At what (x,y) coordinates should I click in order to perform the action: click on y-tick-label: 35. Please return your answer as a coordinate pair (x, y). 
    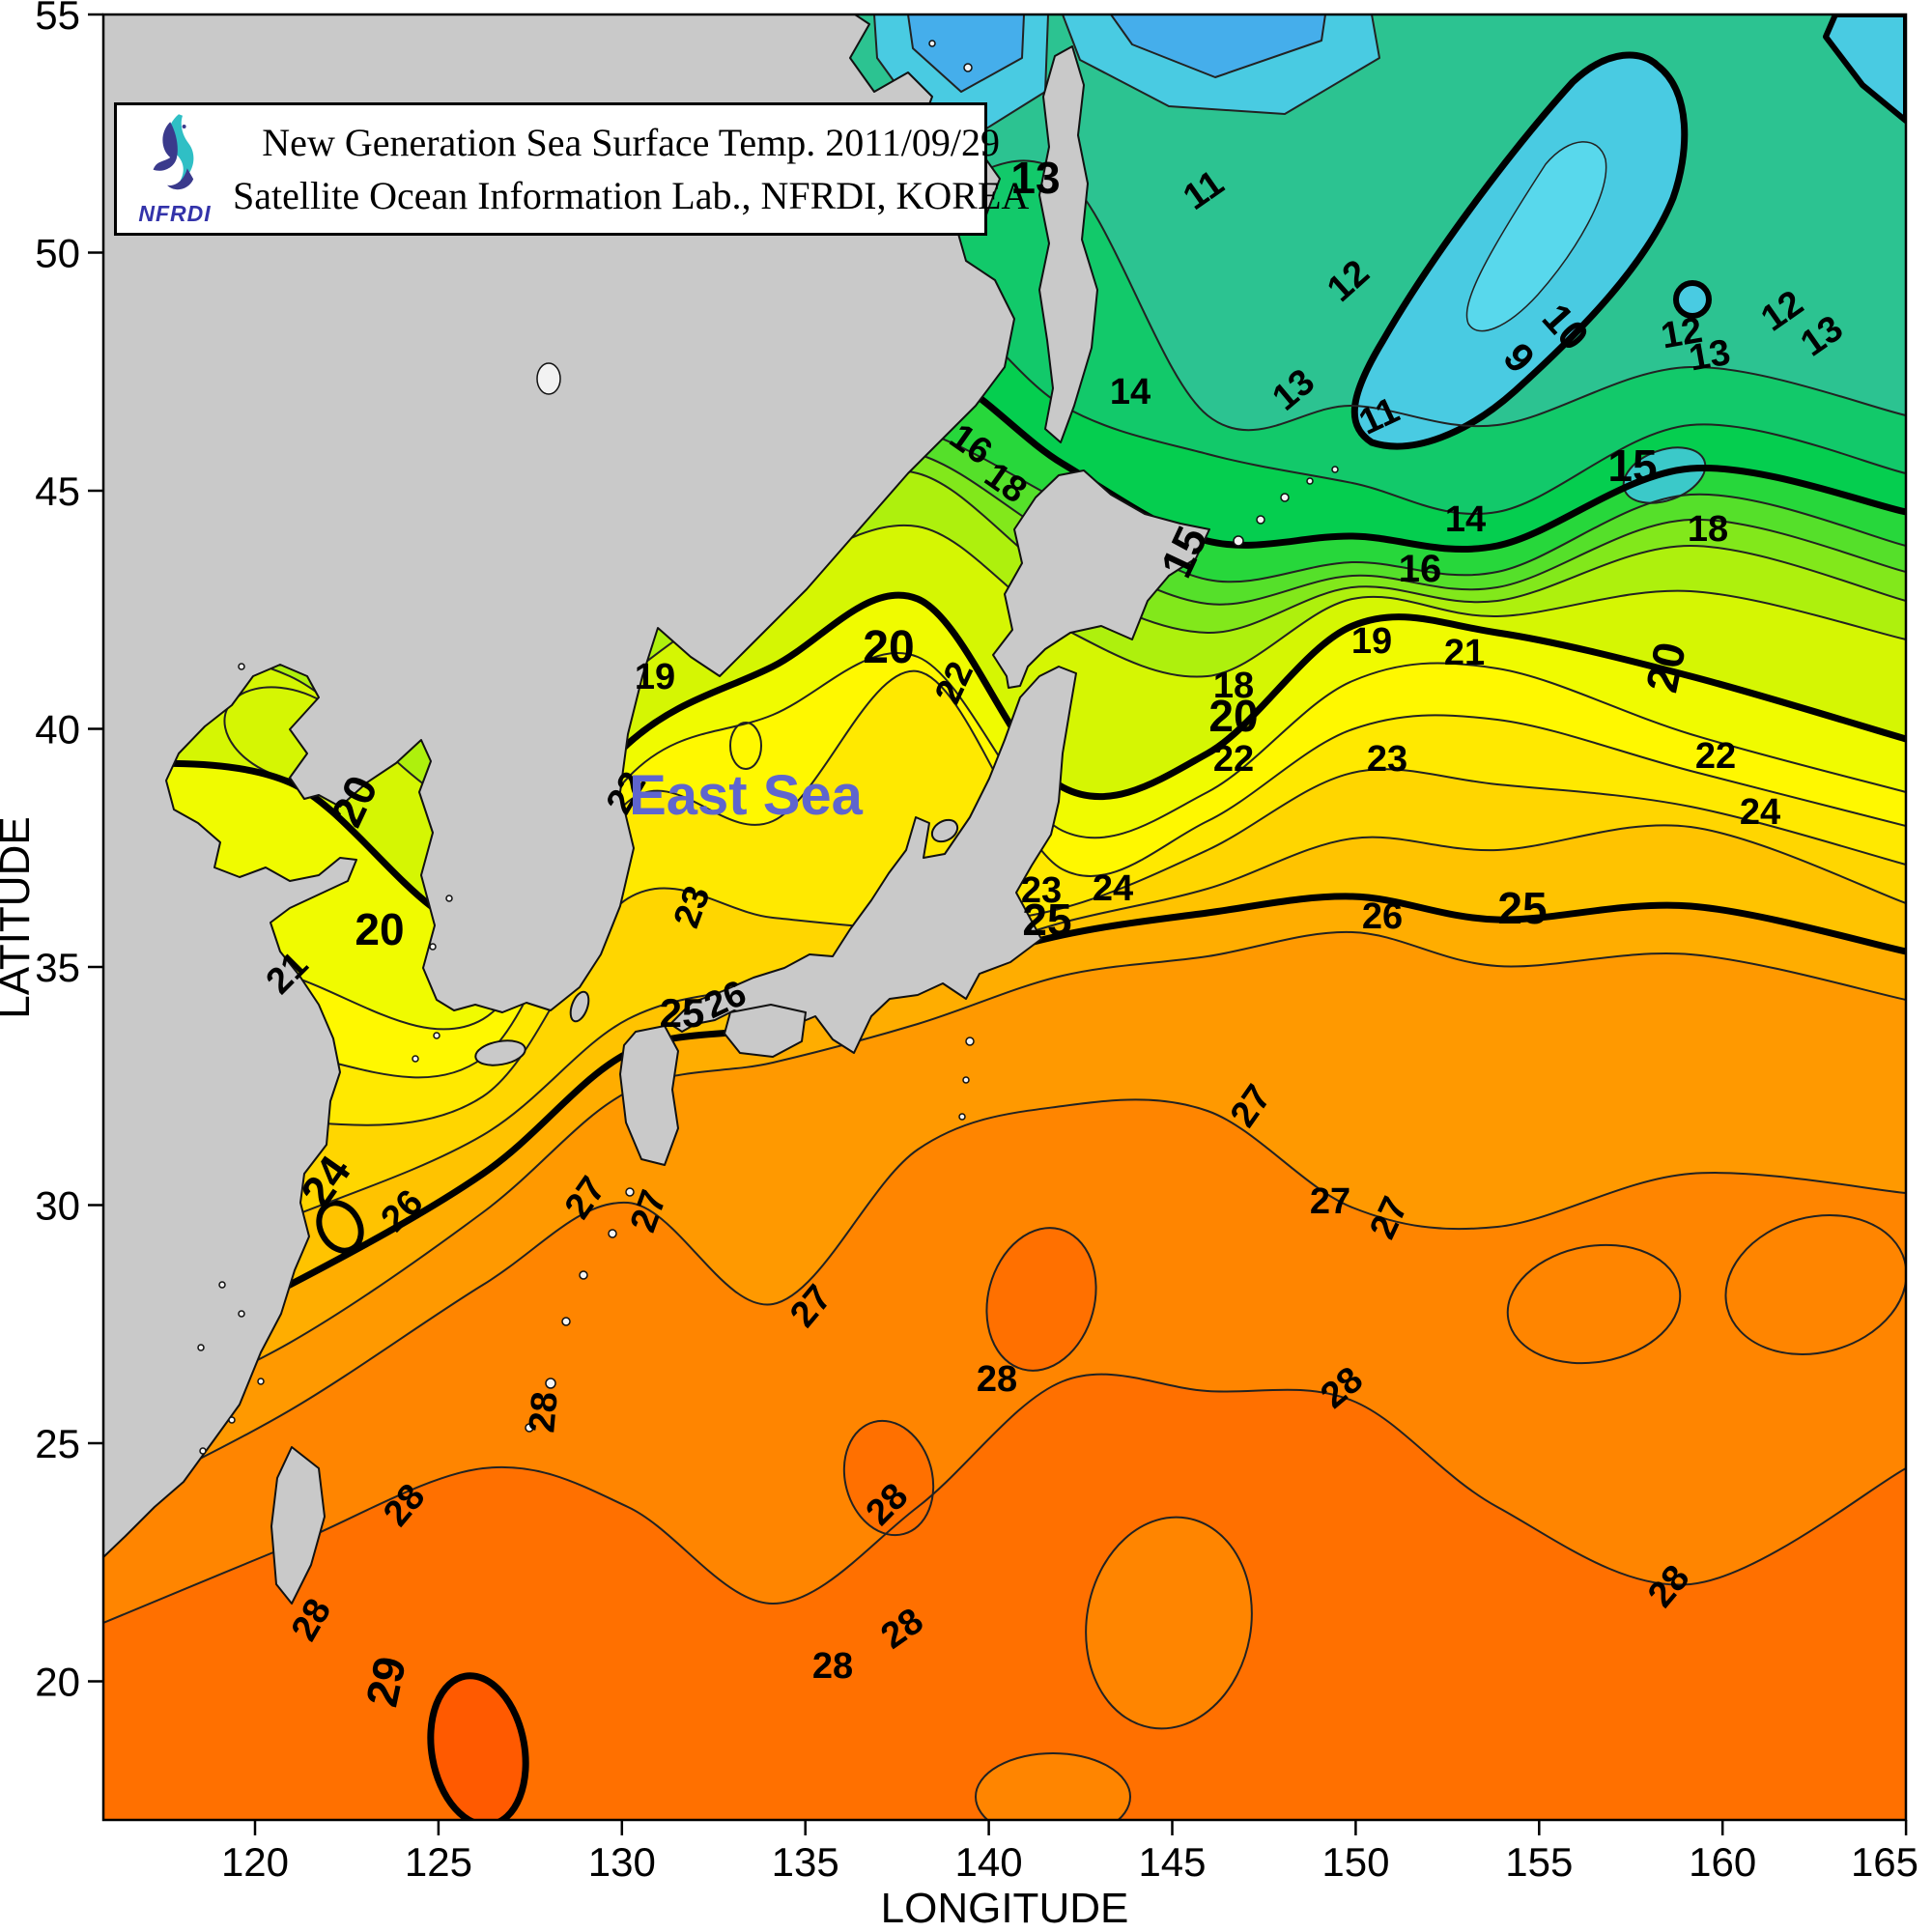
    Looking at the image, I should click on (57, 967).